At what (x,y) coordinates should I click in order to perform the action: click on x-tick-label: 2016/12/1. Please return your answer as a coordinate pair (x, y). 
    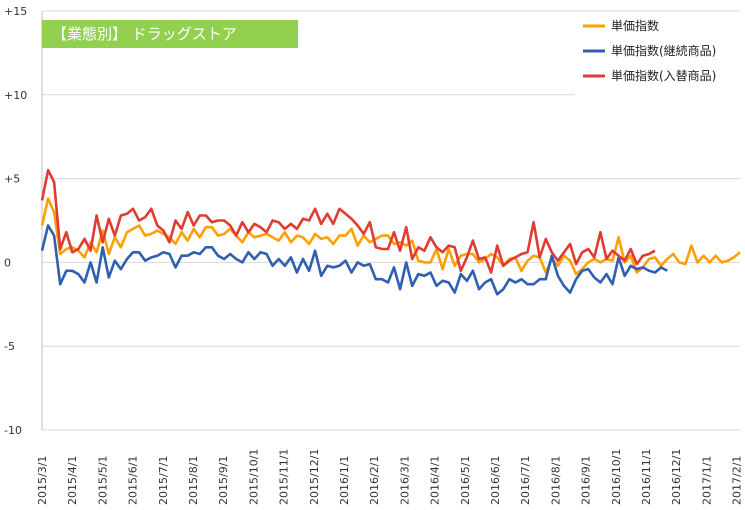
    Looking at the image, I should click on (676, 477).